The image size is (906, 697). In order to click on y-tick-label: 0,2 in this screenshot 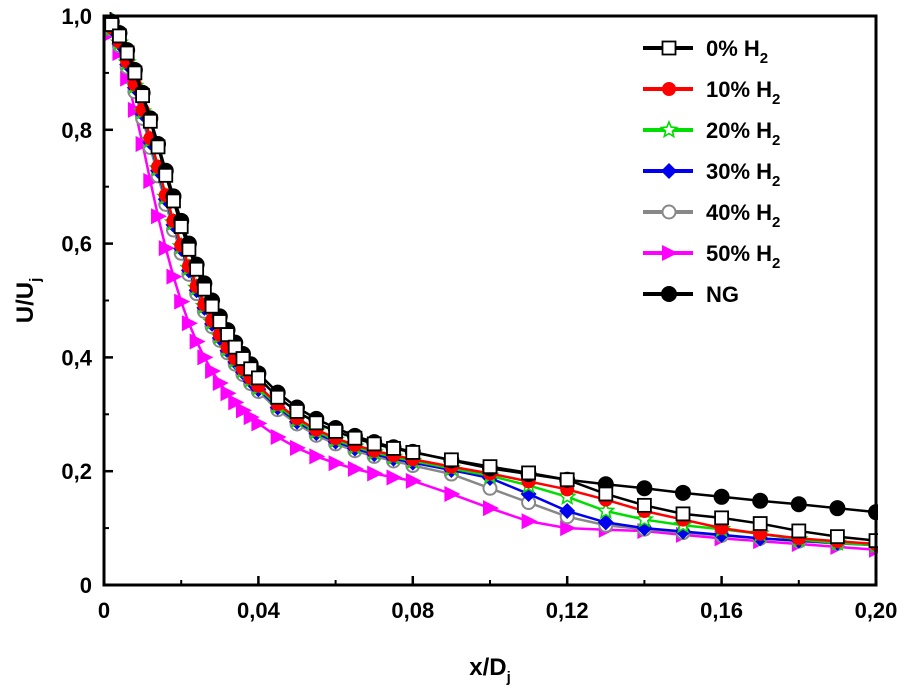, I will do `click(76, 471)`.